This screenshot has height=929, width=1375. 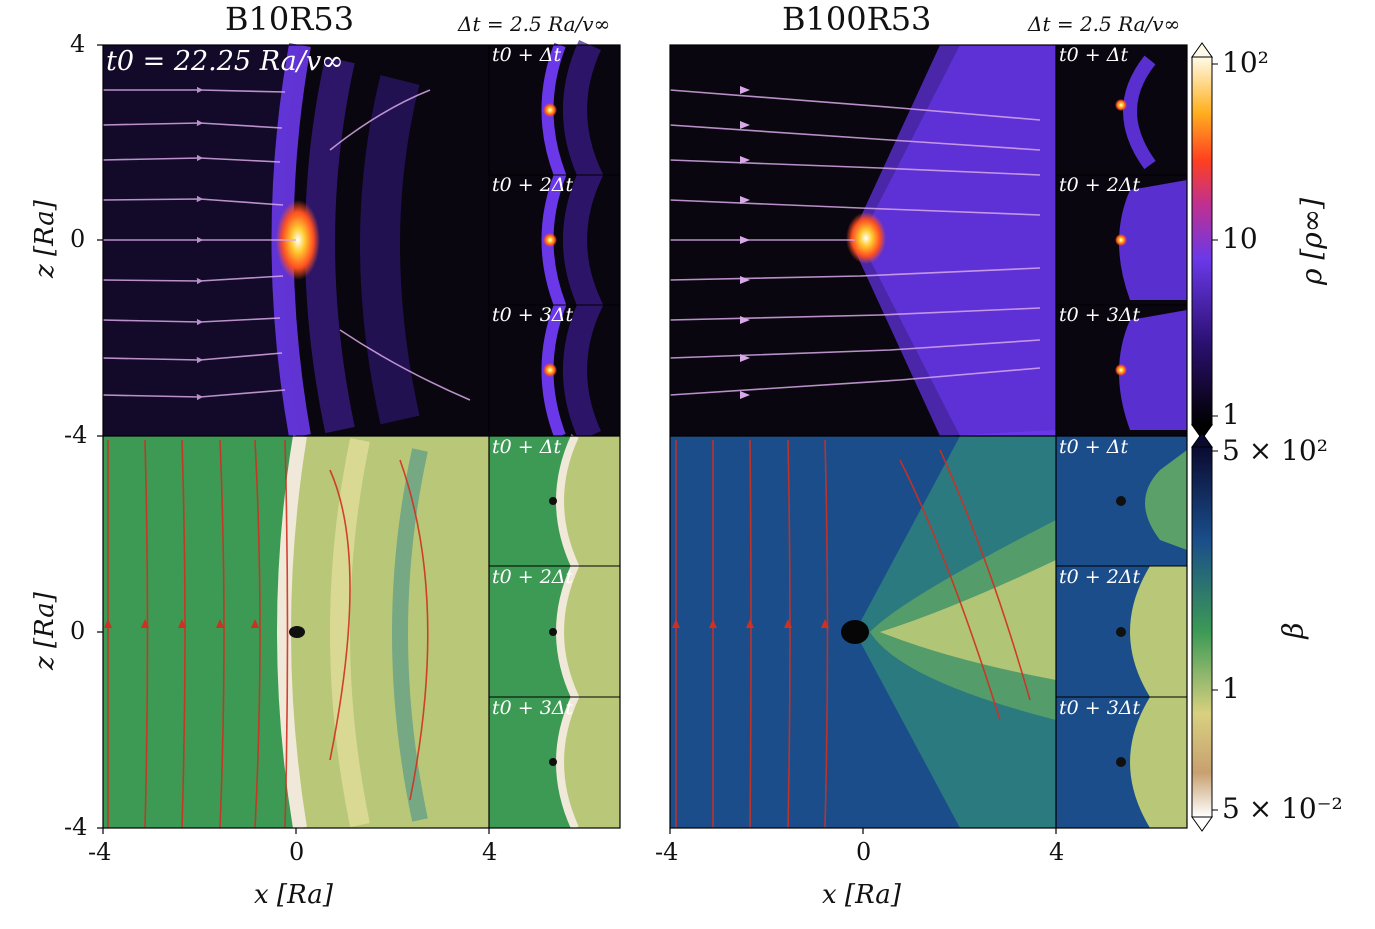 I want to click on inset-label-b10-beta-2: t0 + 2Δt, so click(x=533, y=577).